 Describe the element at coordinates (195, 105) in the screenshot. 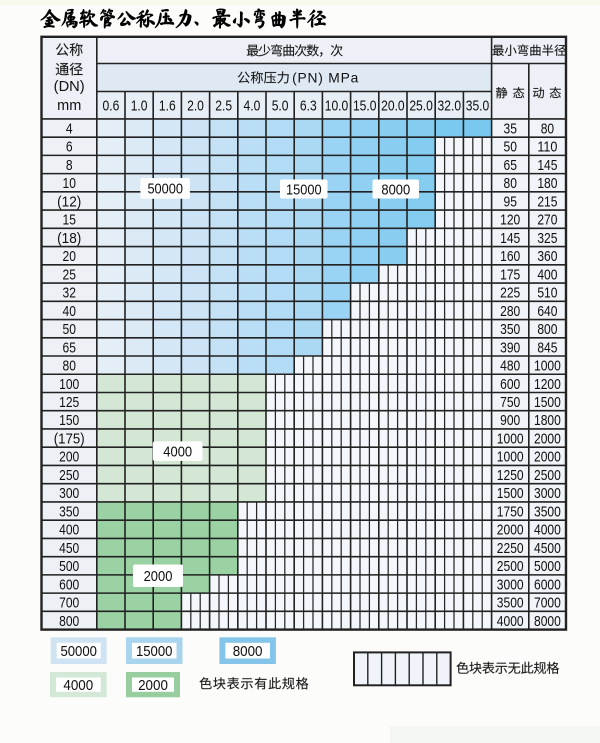

I see `svg-text: 2.0` at that location.